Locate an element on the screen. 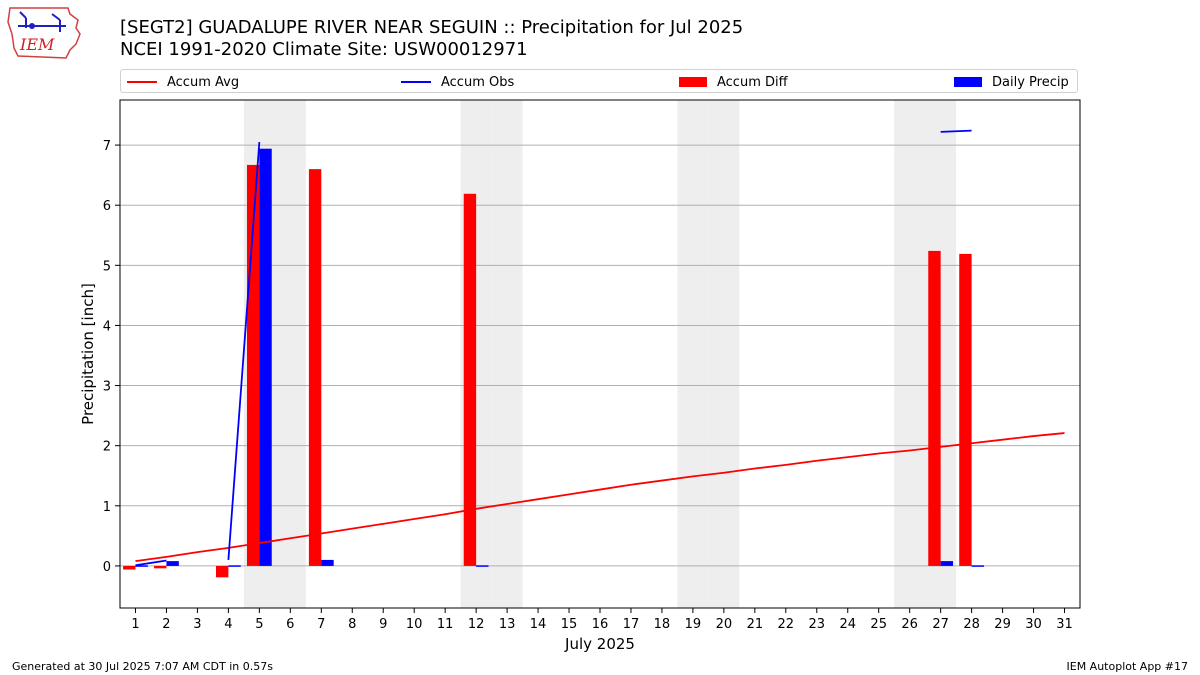 The width and height of the screenshot is (1200, 675). sensor-dot-icon is located at coordinates (32, 26).